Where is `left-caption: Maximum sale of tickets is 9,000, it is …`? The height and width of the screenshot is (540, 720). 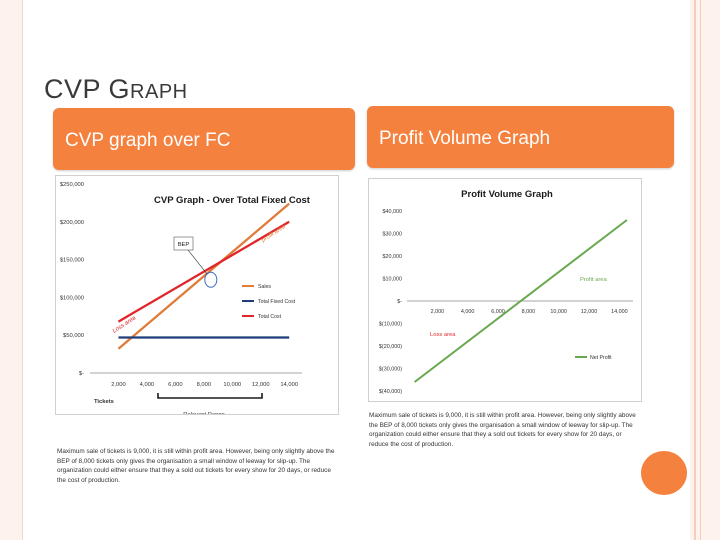
left-caption: Maximum sale of tickets is 9,000, it is … is located at coordinates (196, 466).